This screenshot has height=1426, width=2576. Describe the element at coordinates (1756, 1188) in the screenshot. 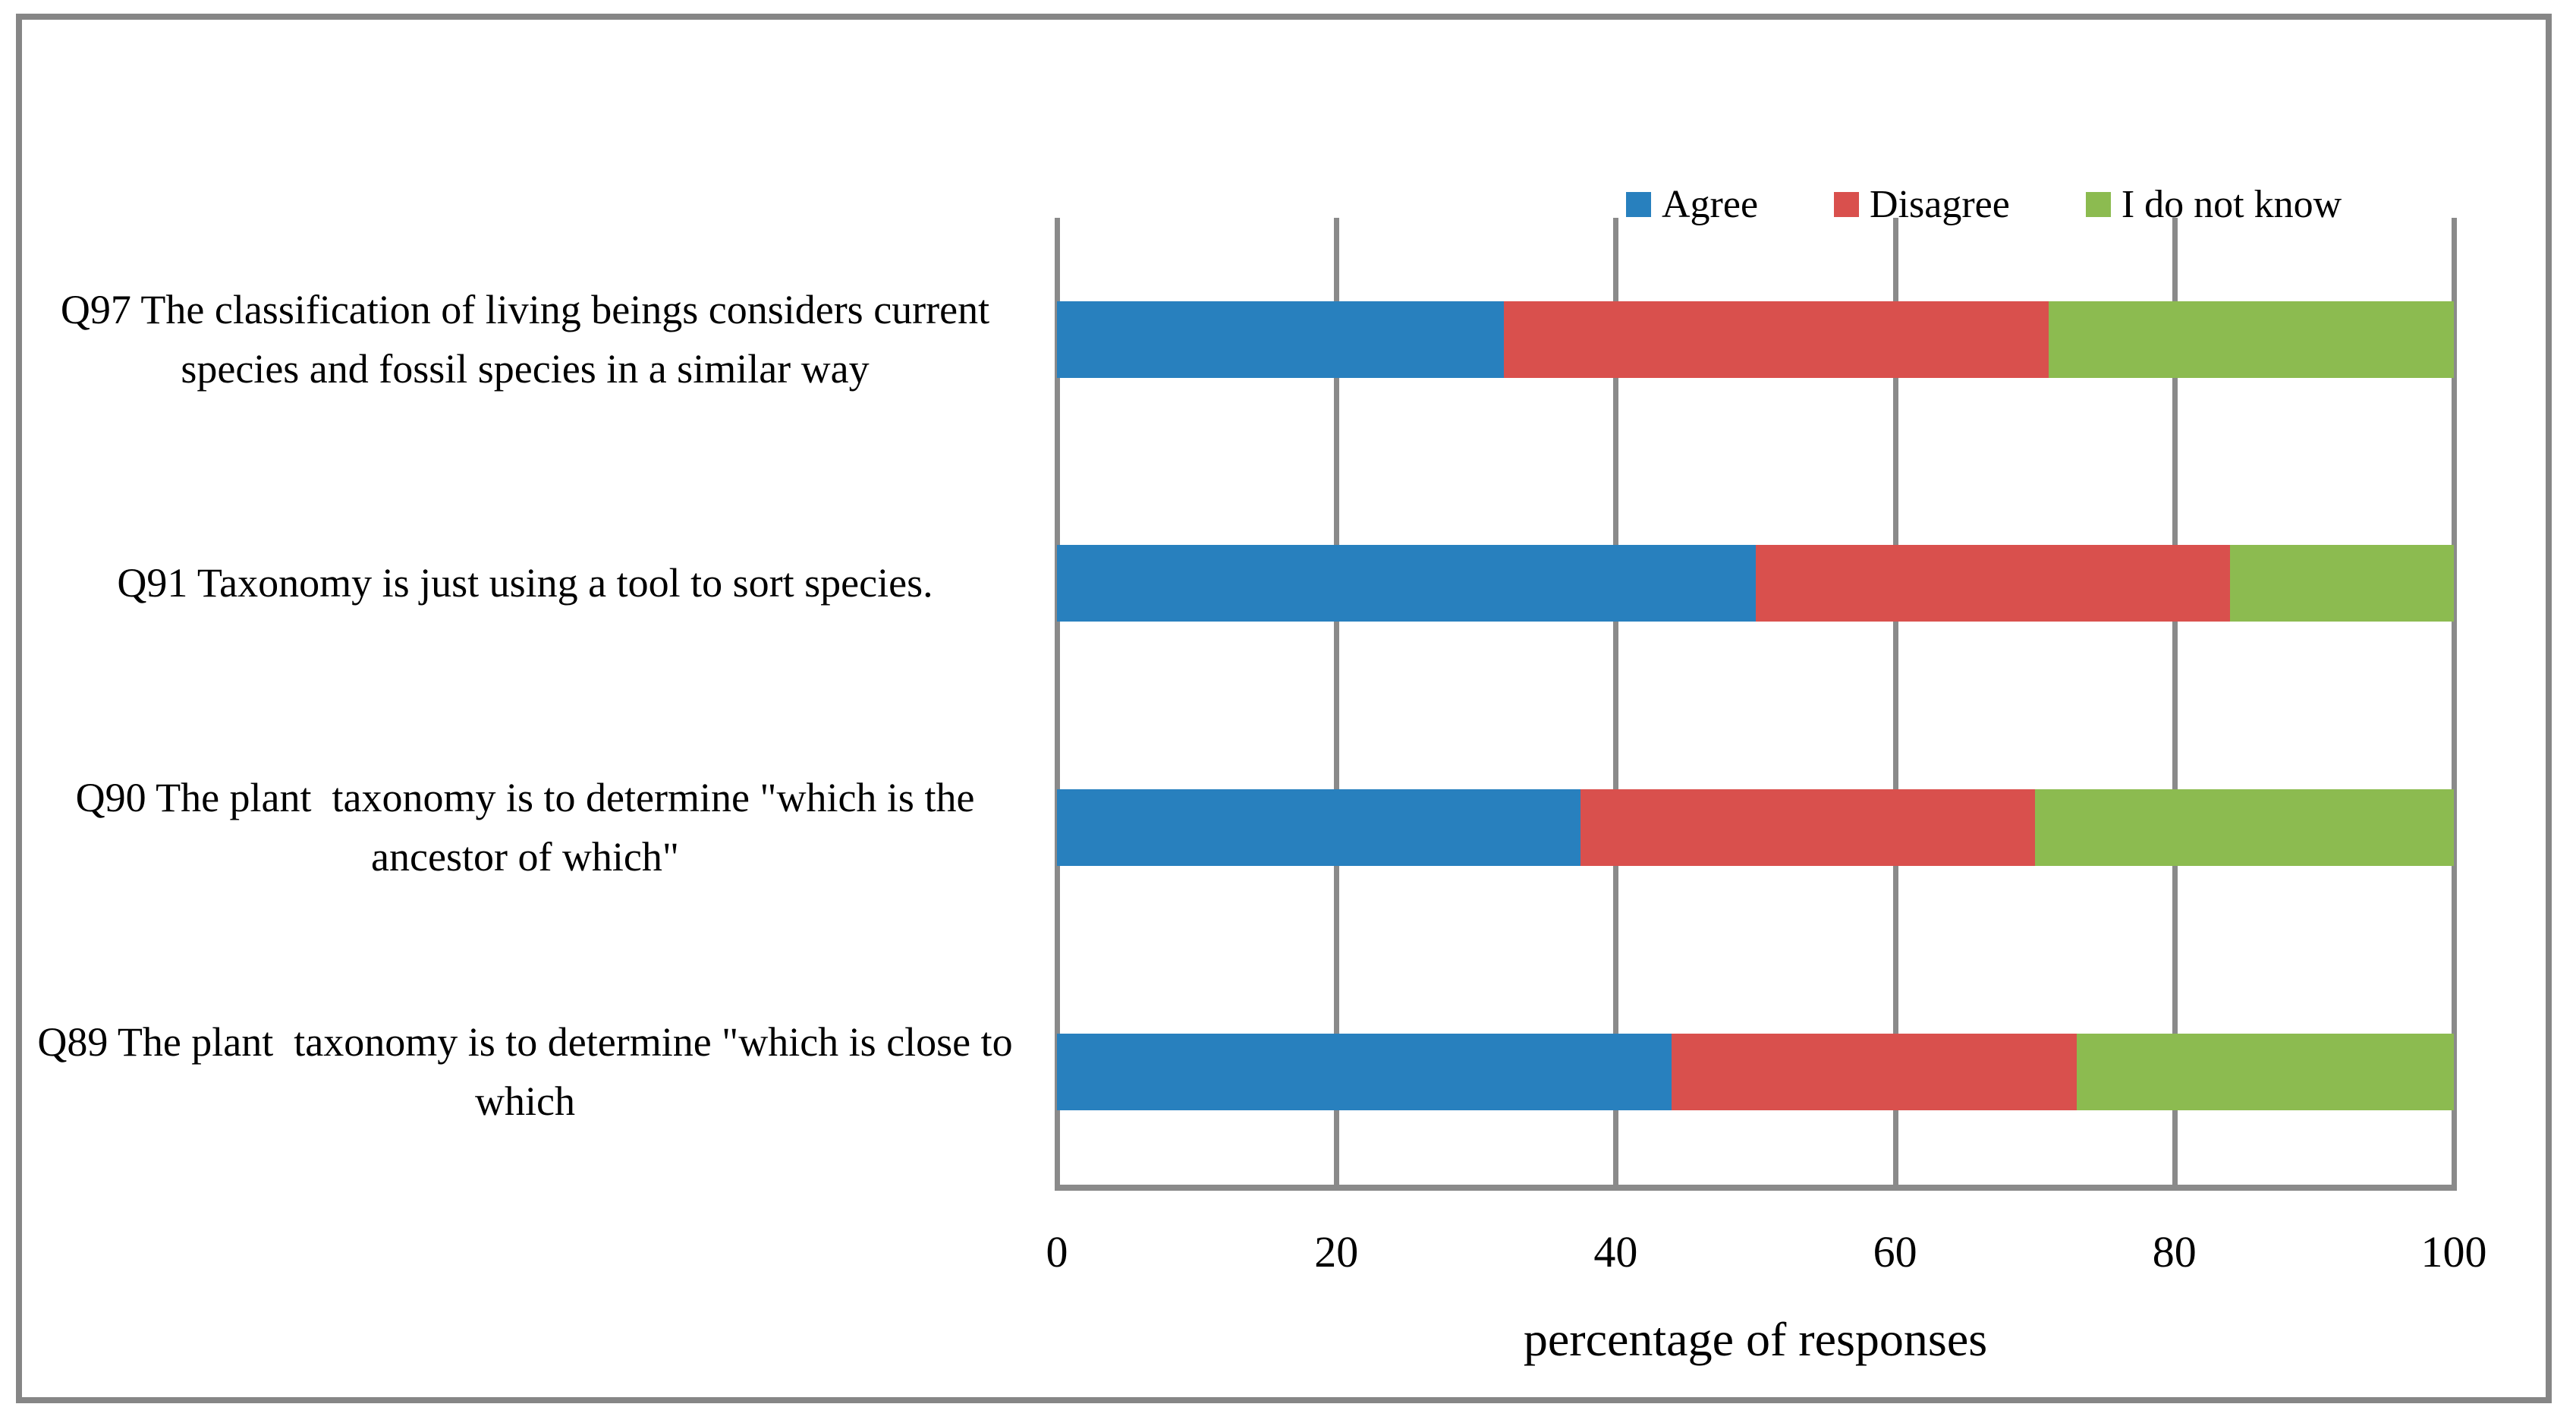

I see `x-axis-line` at that location.